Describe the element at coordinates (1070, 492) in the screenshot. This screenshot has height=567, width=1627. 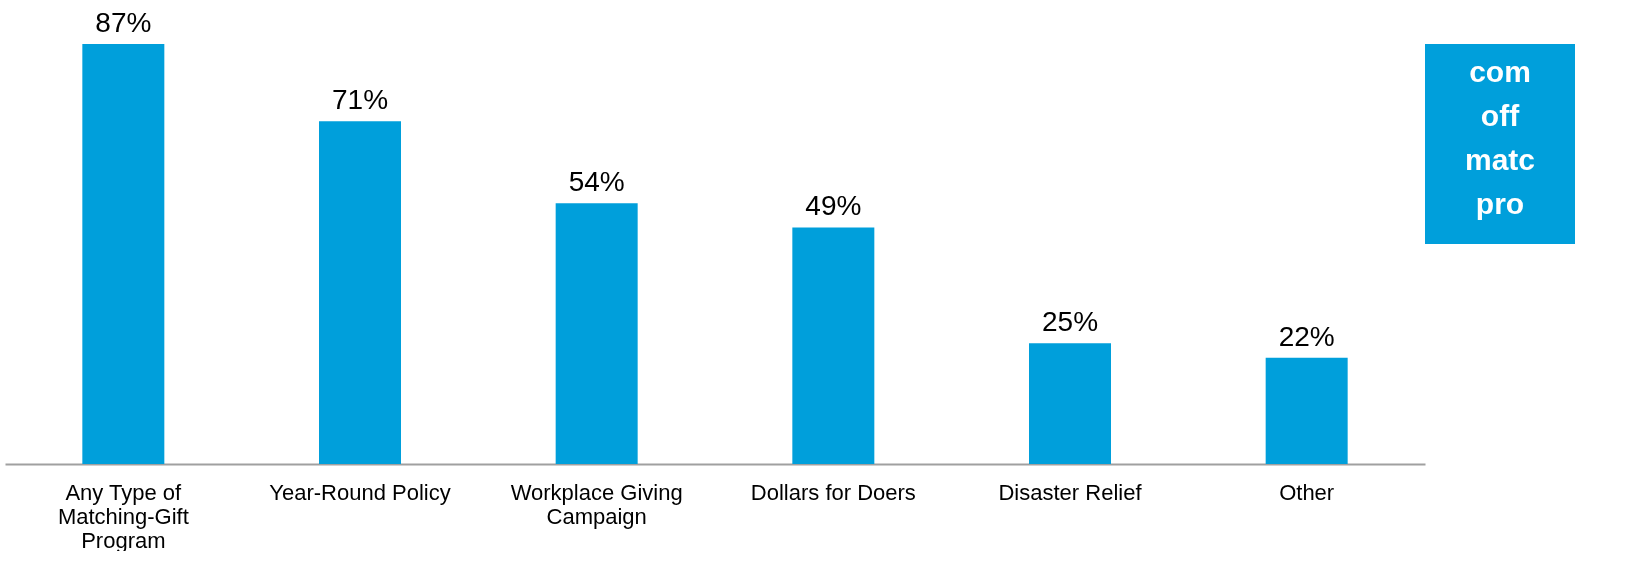
I see `x-tick-label: Disaster Relief` at that location.